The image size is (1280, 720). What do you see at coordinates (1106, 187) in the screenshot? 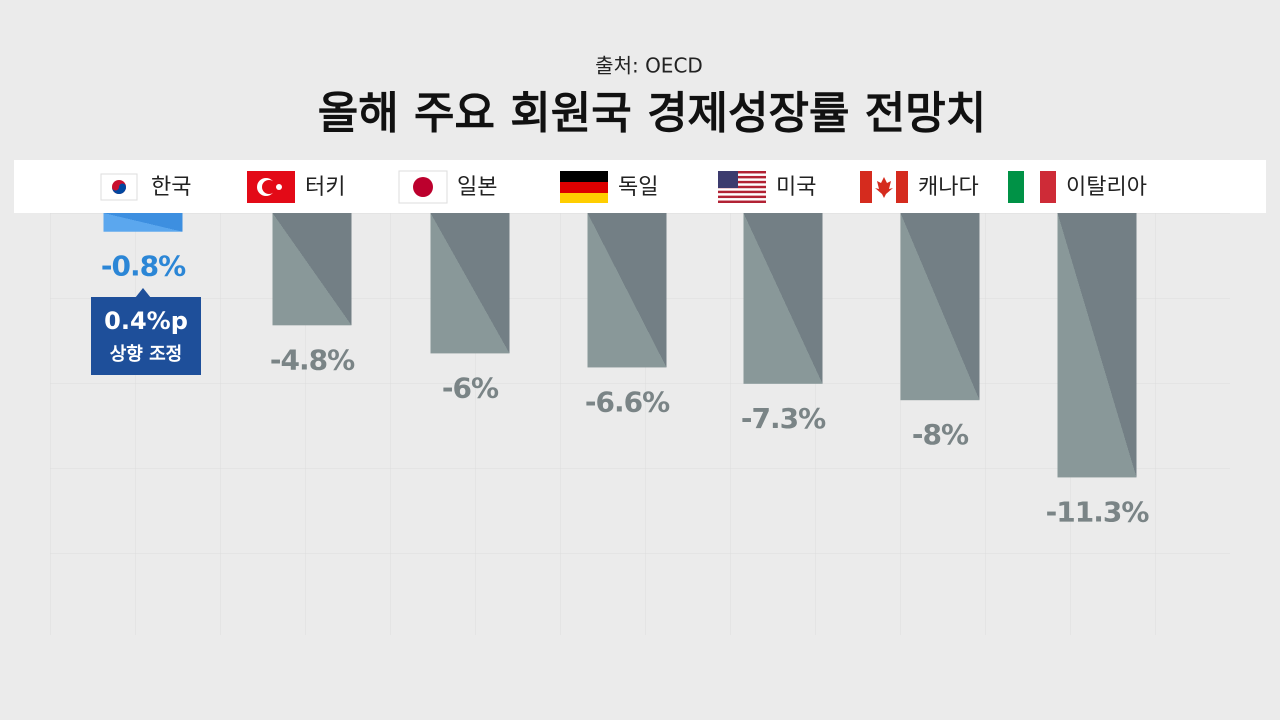
I see `legend-label: 이탈리아` at bounding box center [1106, 187].